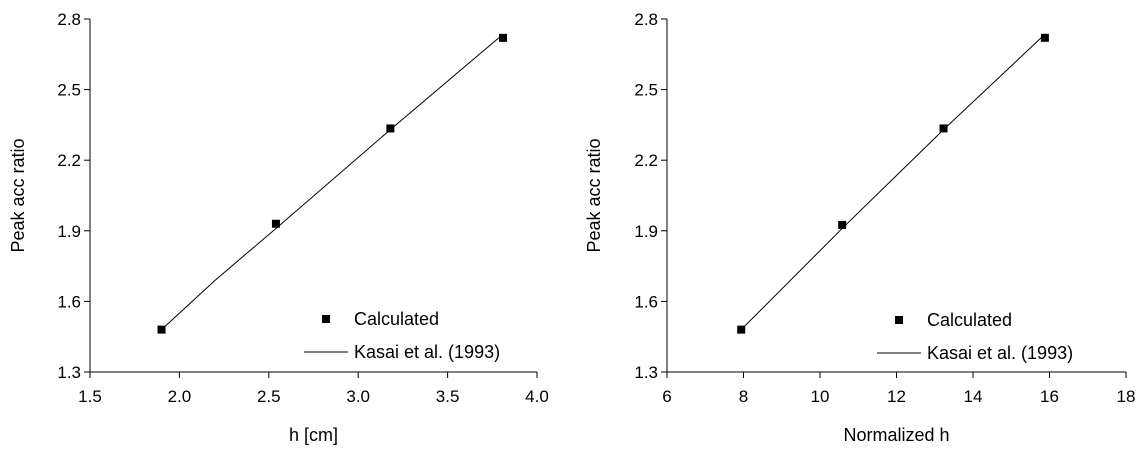  I want to click on x-tick-label: 16, so click(1049, 396).